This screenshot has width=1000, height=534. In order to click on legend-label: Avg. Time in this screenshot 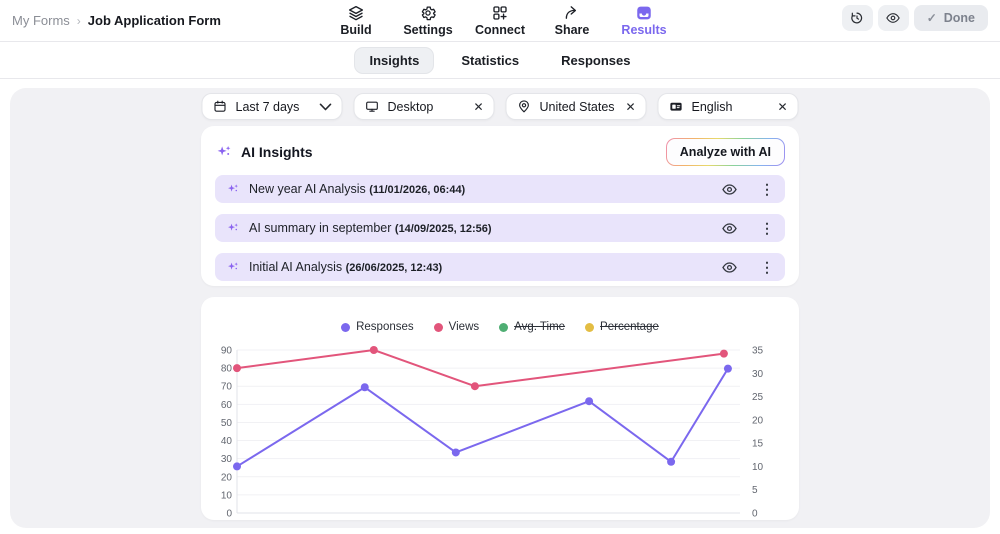, I will do `click(540, 327)`.